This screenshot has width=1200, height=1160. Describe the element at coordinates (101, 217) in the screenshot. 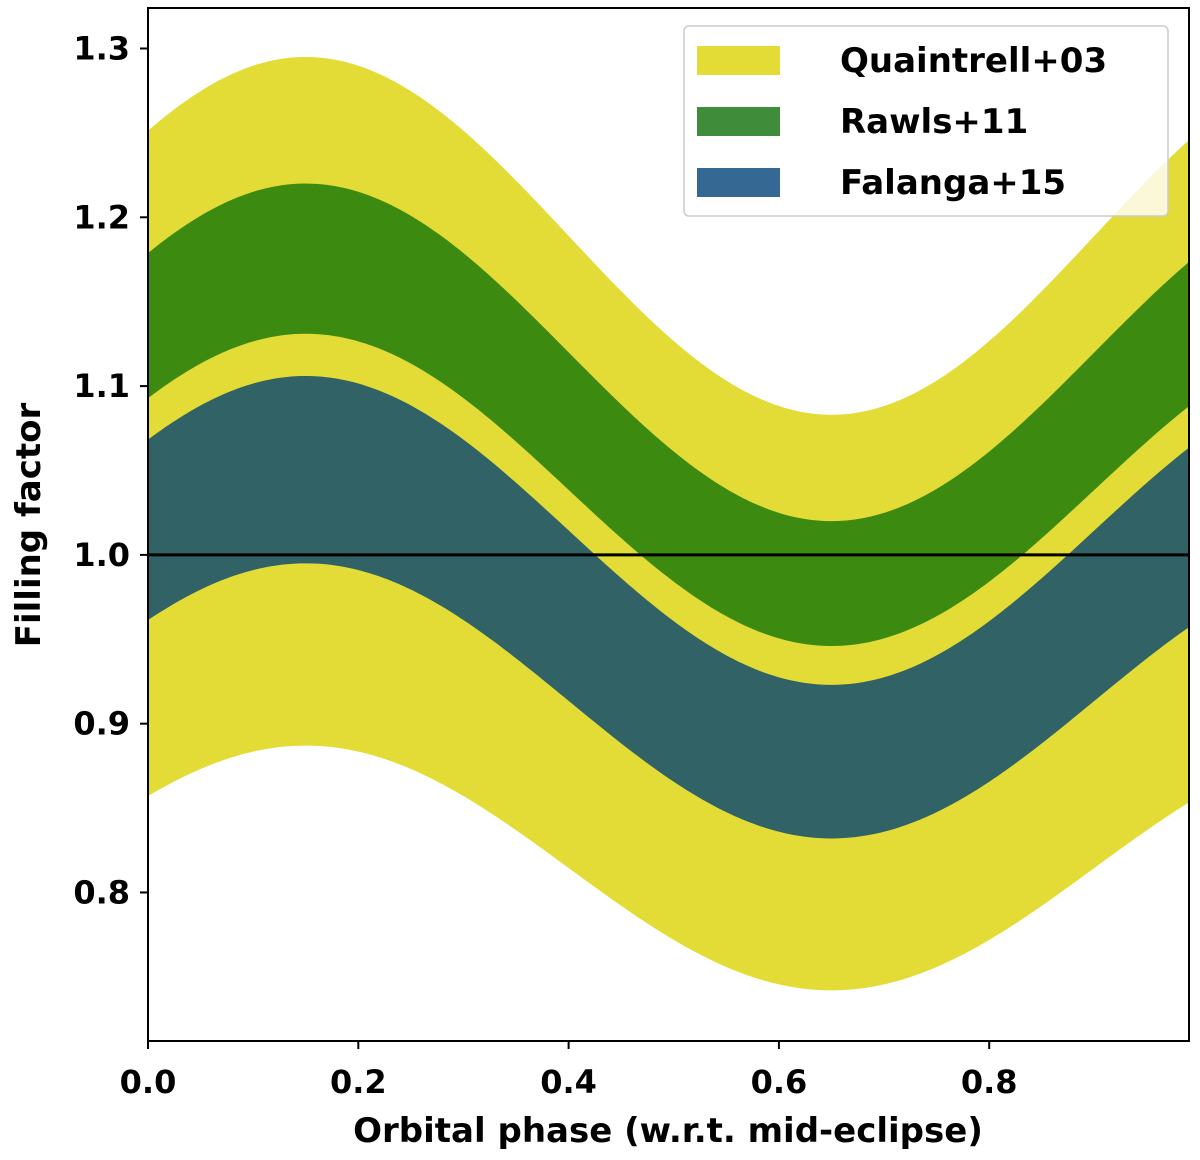

I see `y-tick-label: 1.2` at that location.